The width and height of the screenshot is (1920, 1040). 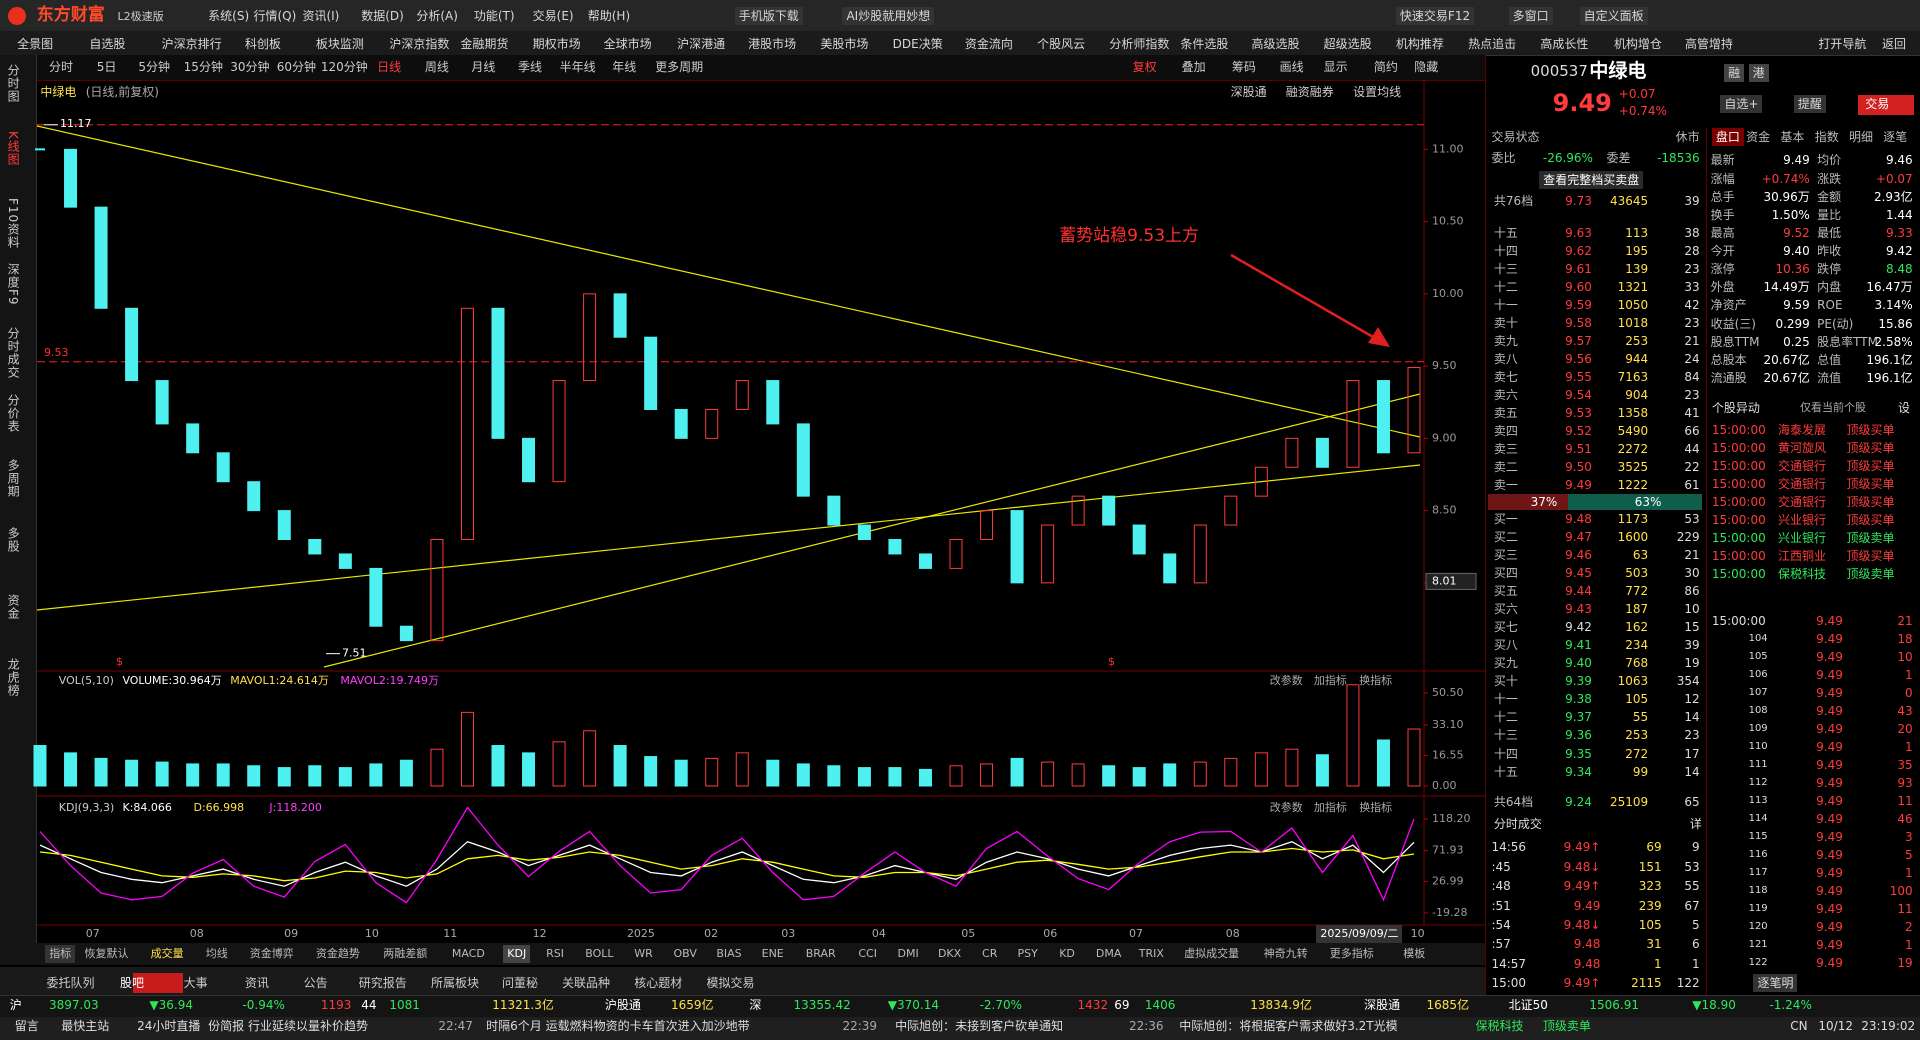 I want to click on period-tab: 月线, so click(x=483, y=67).